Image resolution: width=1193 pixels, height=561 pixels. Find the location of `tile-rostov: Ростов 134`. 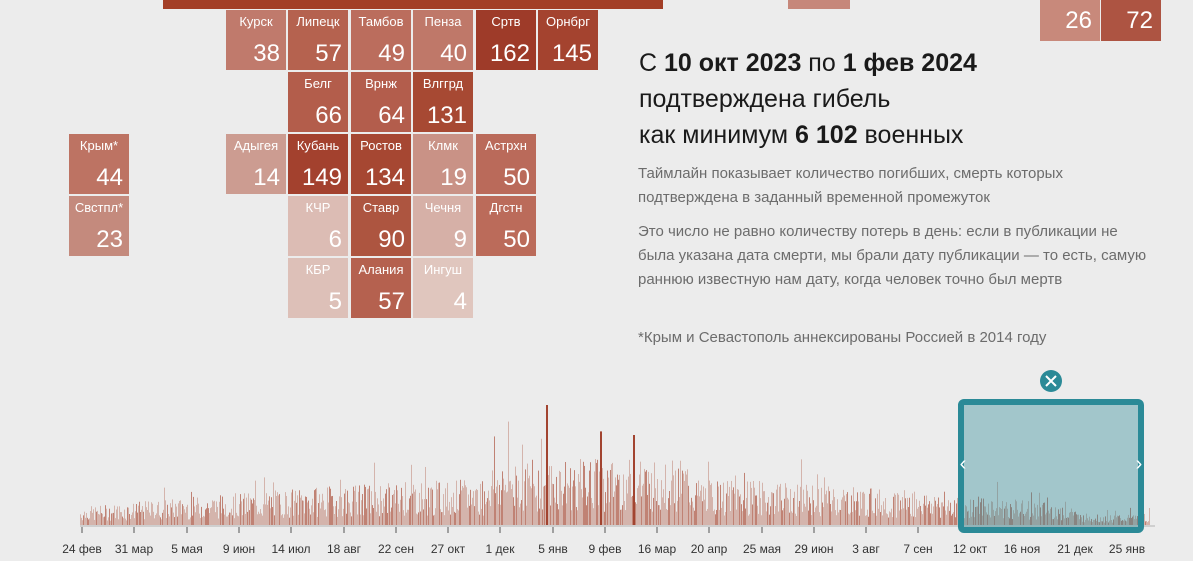

tile-rostov: Ростов 134 is located at coordinates (381, 164).